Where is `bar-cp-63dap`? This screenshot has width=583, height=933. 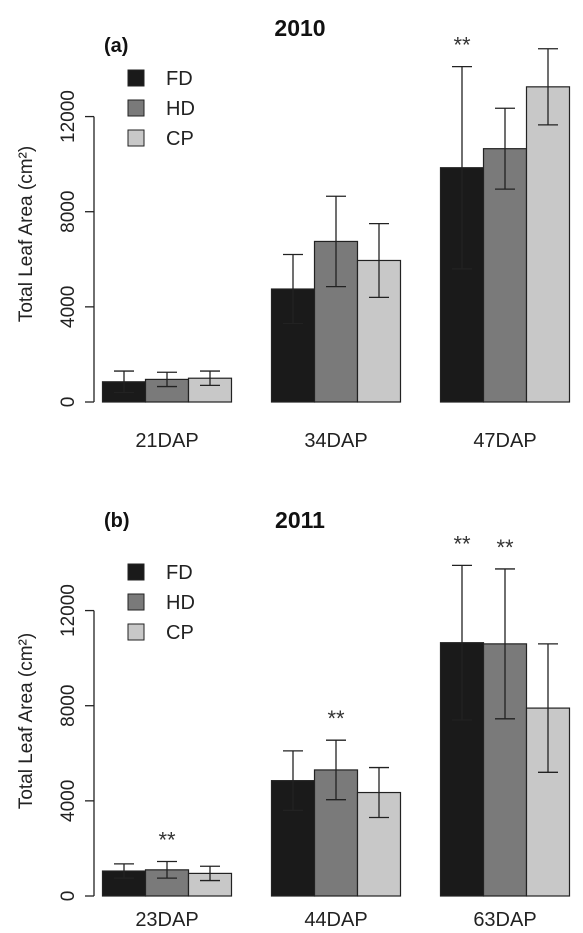
bar-cp-63dap is located at coordinates (548, 802).